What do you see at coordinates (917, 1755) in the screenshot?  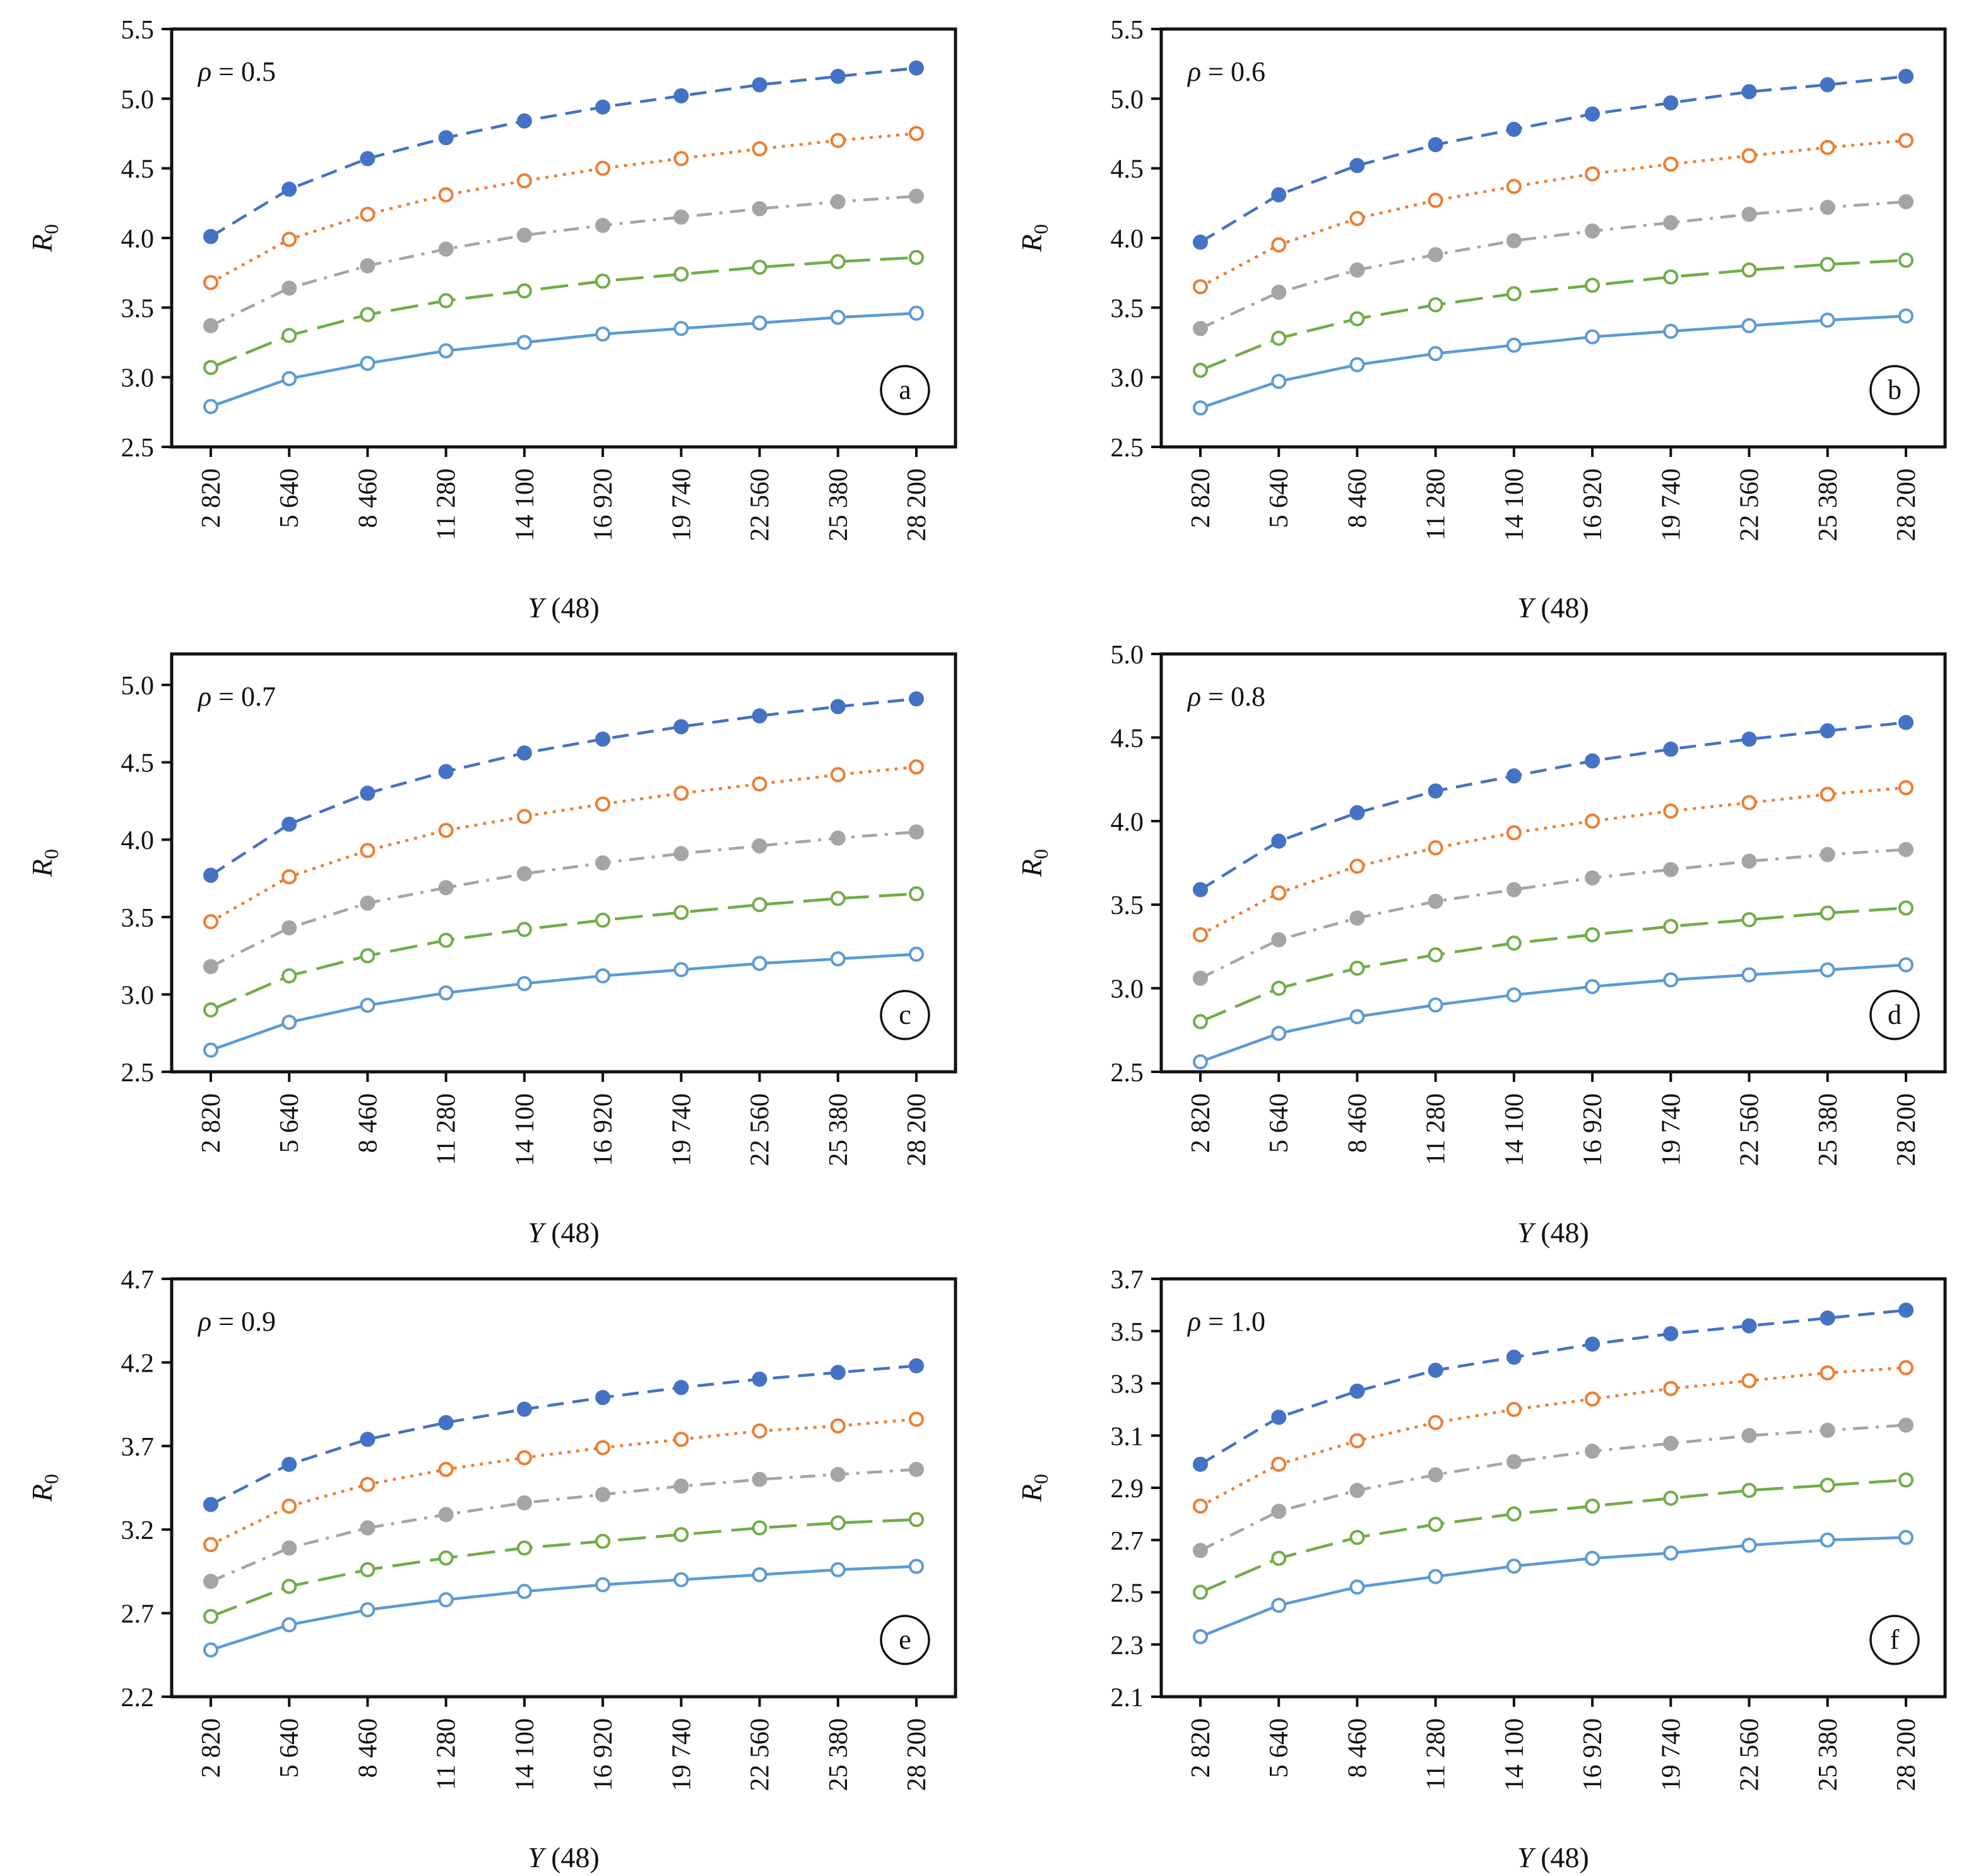 I see `x-tick-label: 28 200` at bounding box center [917, 1755].